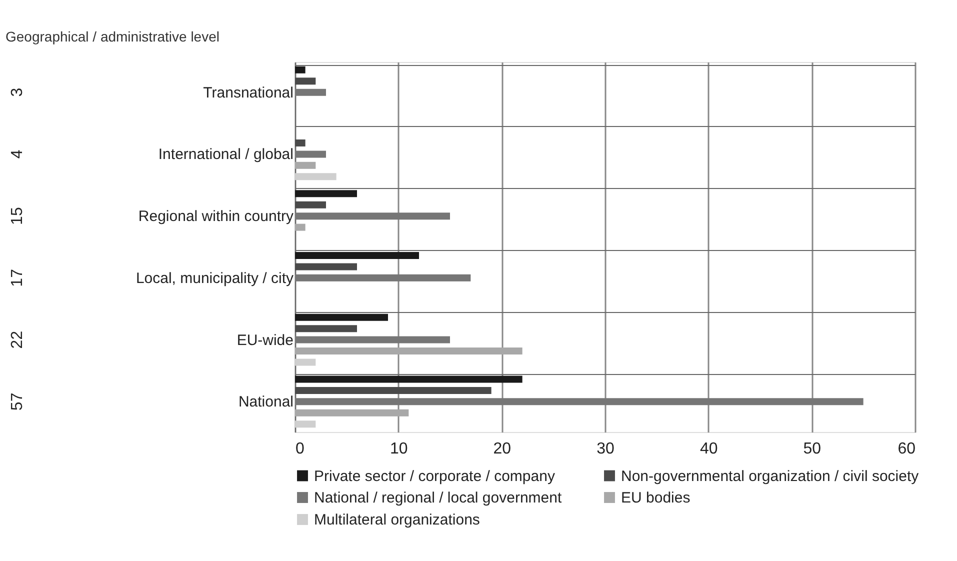 This screenshot has height=561, width=957. I want to click on text: 15, so click(17, 216).